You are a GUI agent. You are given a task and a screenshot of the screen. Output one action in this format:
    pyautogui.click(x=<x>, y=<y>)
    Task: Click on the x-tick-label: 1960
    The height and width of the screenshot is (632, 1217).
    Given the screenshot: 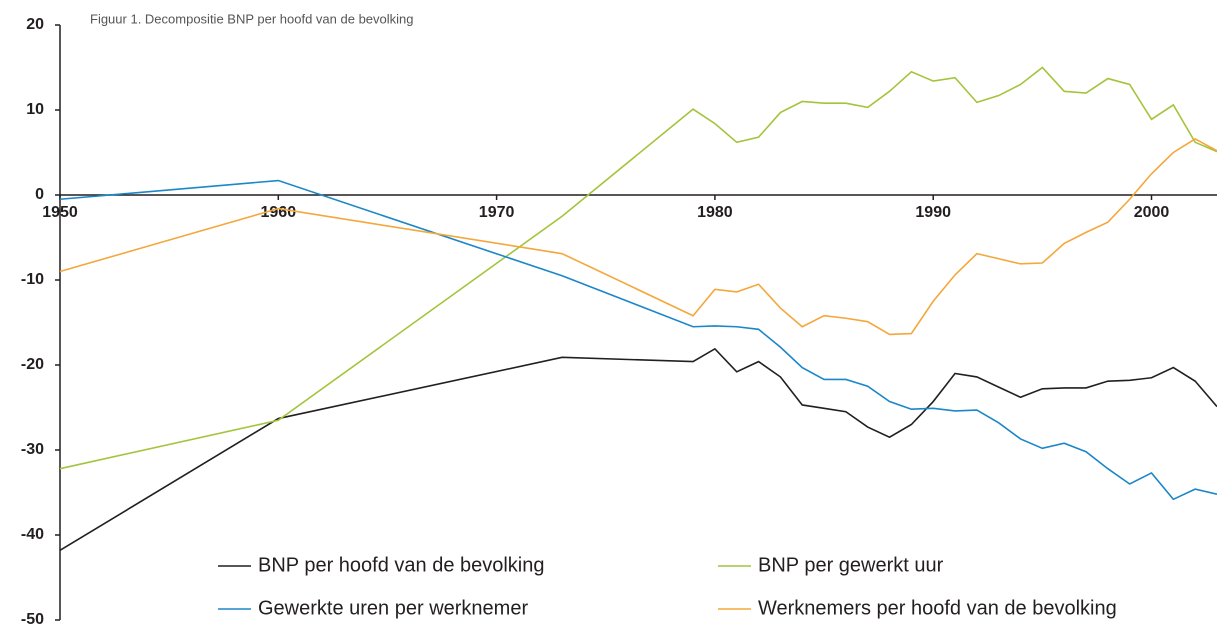 What is the action you would take?
    pyautogui.click(x=279, y=212)
    